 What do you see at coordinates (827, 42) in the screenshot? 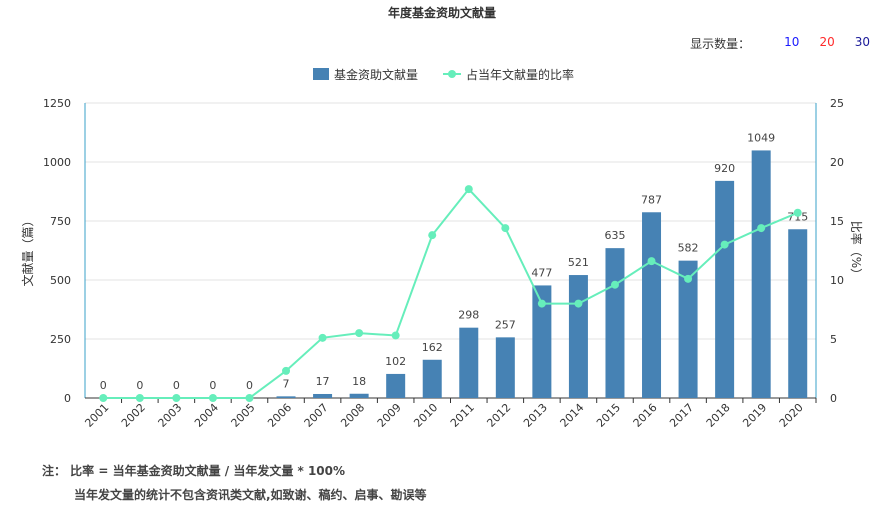
I see `display-count-option-20: 20` at bounding box center [827, 42].